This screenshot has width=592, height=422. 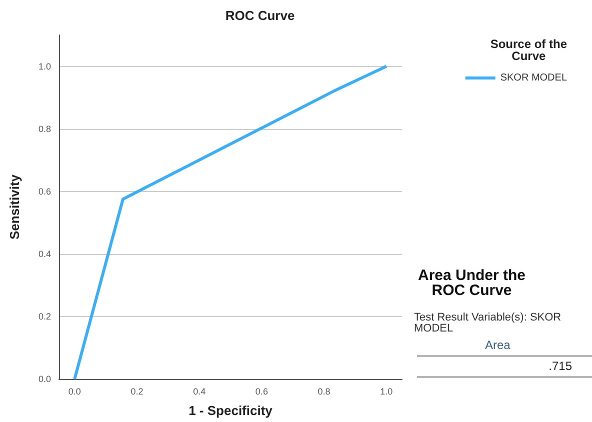 I want to click on x-axis-title: 1 - Specificity, so click(x=231, y=410).